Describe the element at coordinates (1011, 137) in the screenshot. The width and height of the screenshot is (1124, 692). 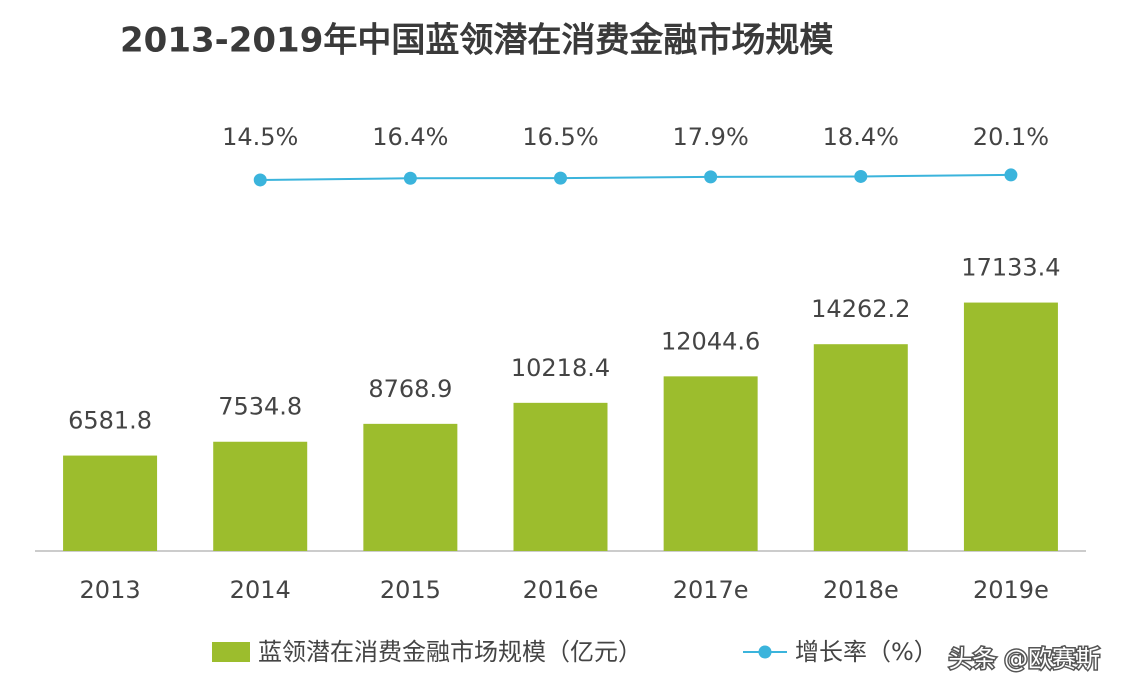
I see `data-label: 20.1%` at that location.